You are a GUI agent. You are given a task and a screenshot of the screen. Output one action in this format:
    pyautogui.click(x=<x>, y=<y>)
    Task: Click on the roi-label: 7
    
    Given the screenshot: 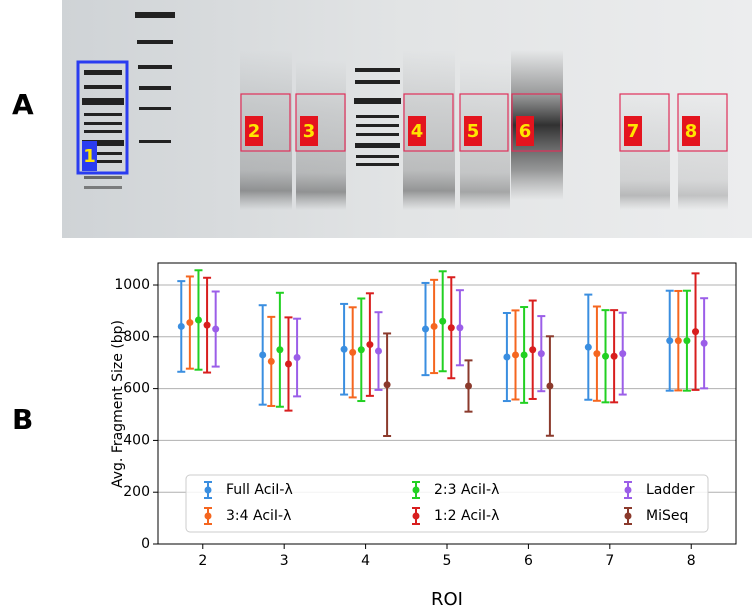 What is the action you would take?
    pyautogui.click(x=633, y=131)
    